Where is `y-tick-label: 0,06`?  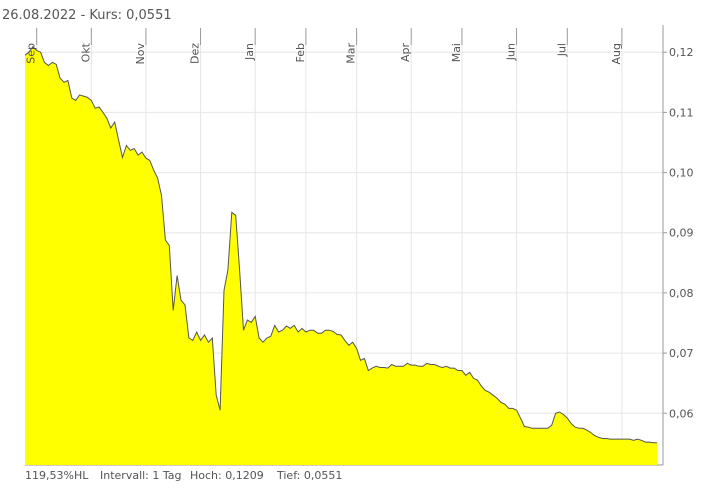 y-tick-label: 0,06 is located at coordinates (681, 413).